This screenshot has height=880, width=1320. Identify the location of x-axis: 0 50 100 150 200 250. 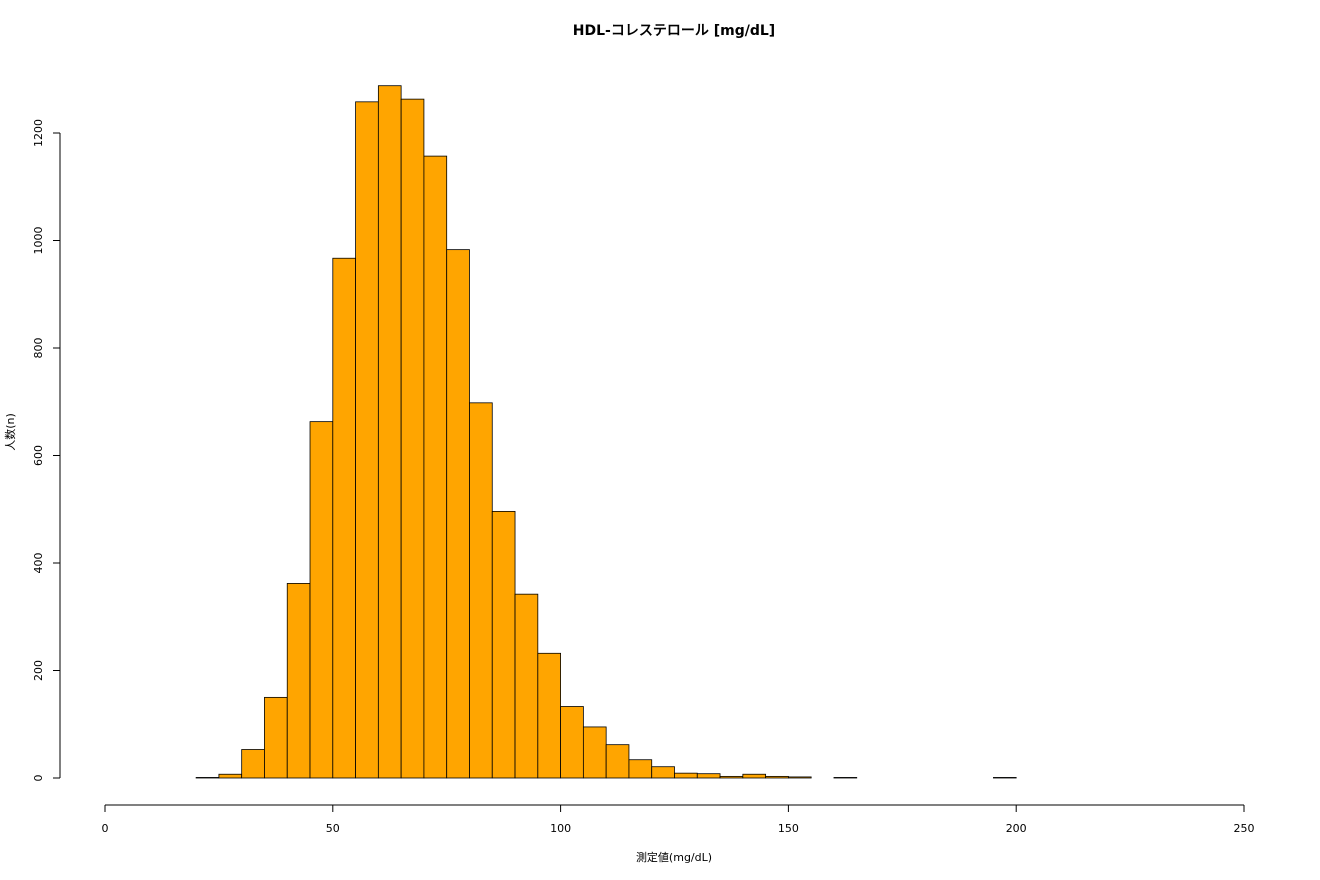
(678, 819).